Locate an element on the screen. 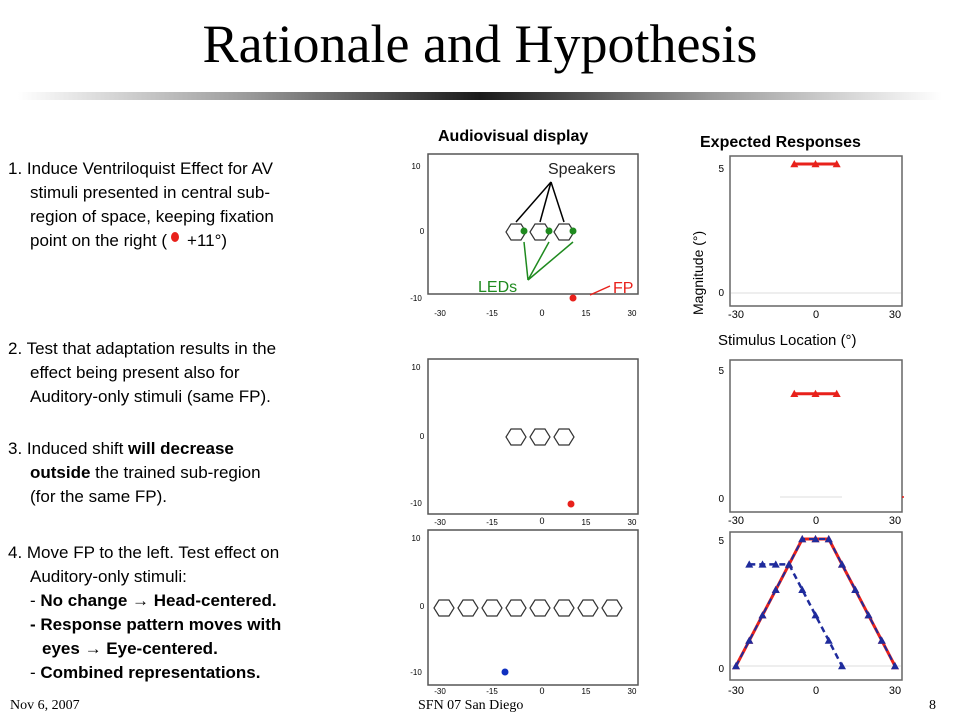 The width and height of the screenshot is (960, 720). response-2-red is located at coordinates (815, 393).